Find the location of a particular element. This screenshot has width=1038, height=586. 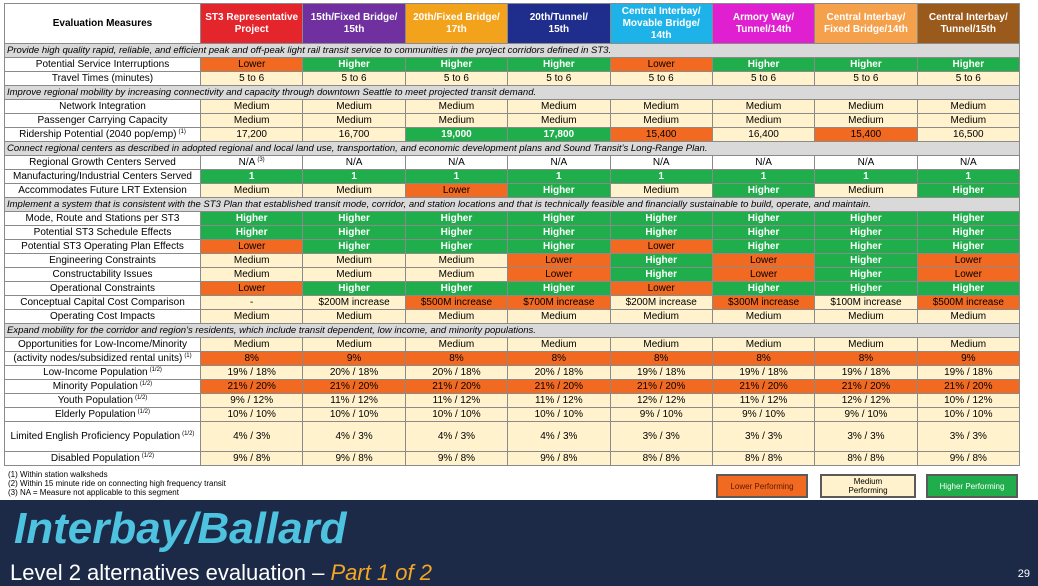

subtitle-part: Part 1 of 2 is located at coordinates (381, 572).